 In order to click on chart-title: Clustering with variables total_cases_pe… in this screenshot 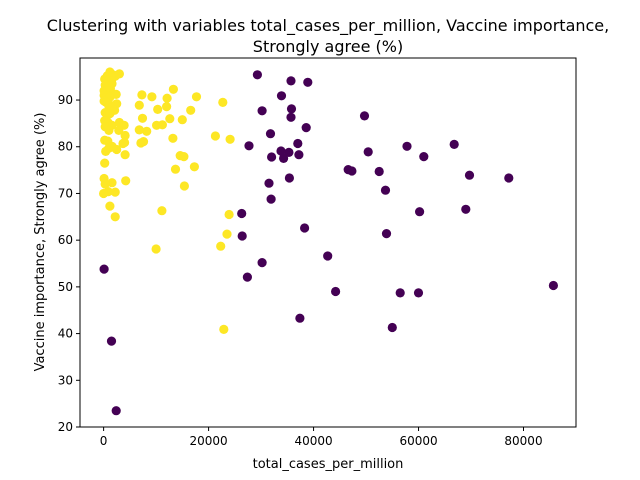, I will do `click(328, 36)`.